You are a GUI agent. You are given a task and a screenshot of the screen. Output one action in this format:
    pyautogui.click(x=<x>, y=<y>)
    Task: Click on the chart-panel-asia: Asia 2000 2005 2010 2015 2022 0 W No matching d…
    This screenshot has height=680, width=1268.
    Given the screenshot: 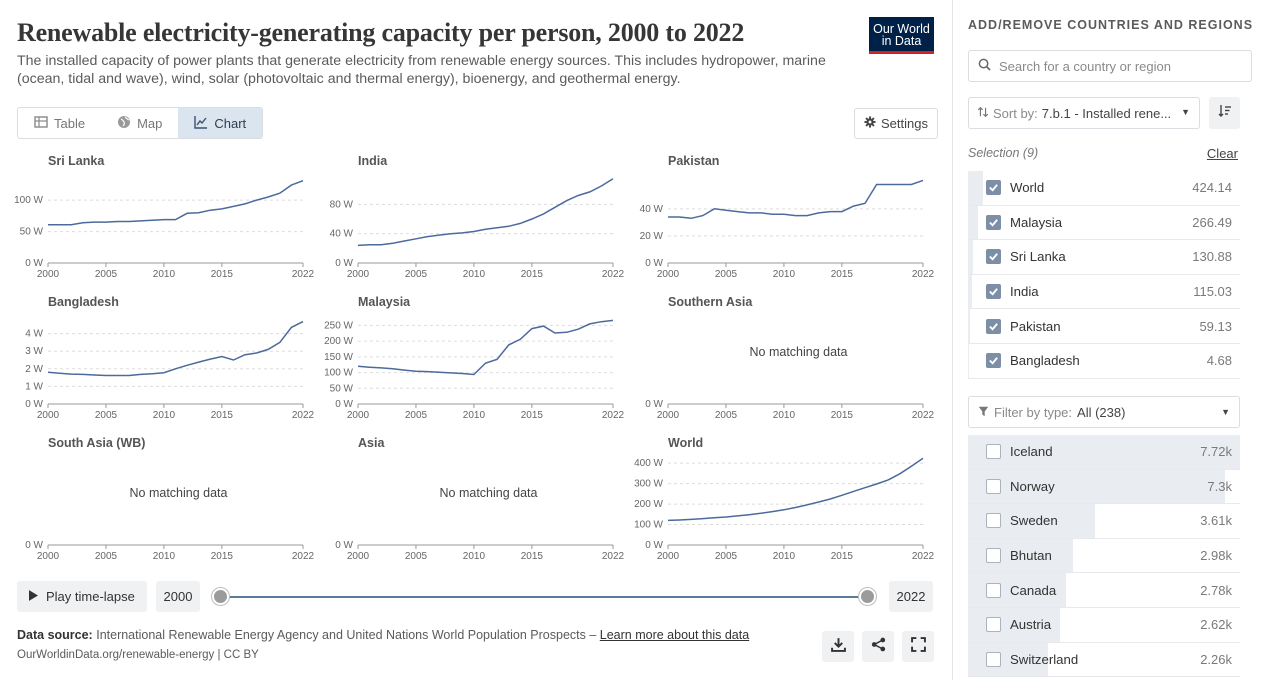 What is the action you would take?
    pyautogui.click(x=479, y=499)
    